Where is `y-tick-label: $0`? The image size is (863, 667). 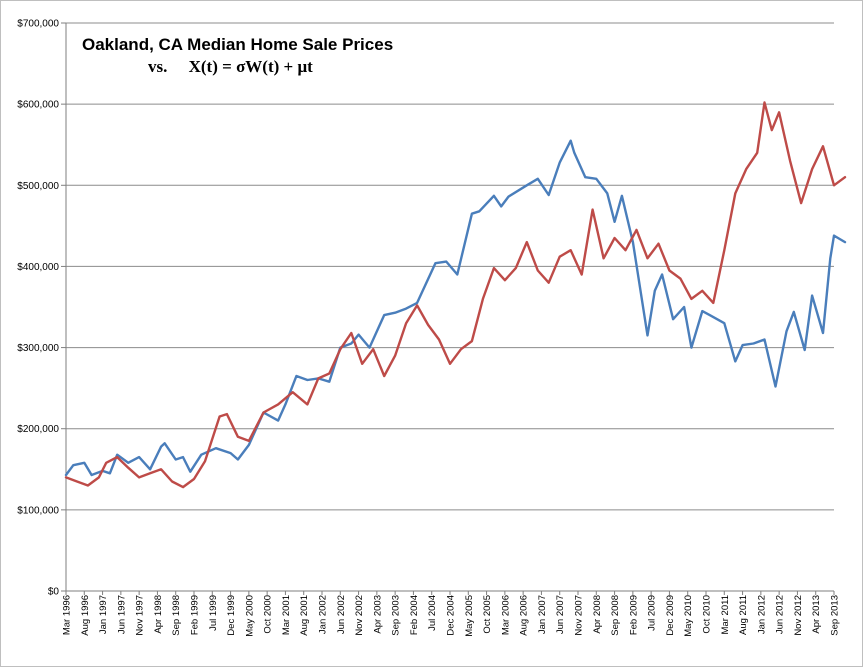 y-tick-label: $0 is located at coordinates (54, 592).